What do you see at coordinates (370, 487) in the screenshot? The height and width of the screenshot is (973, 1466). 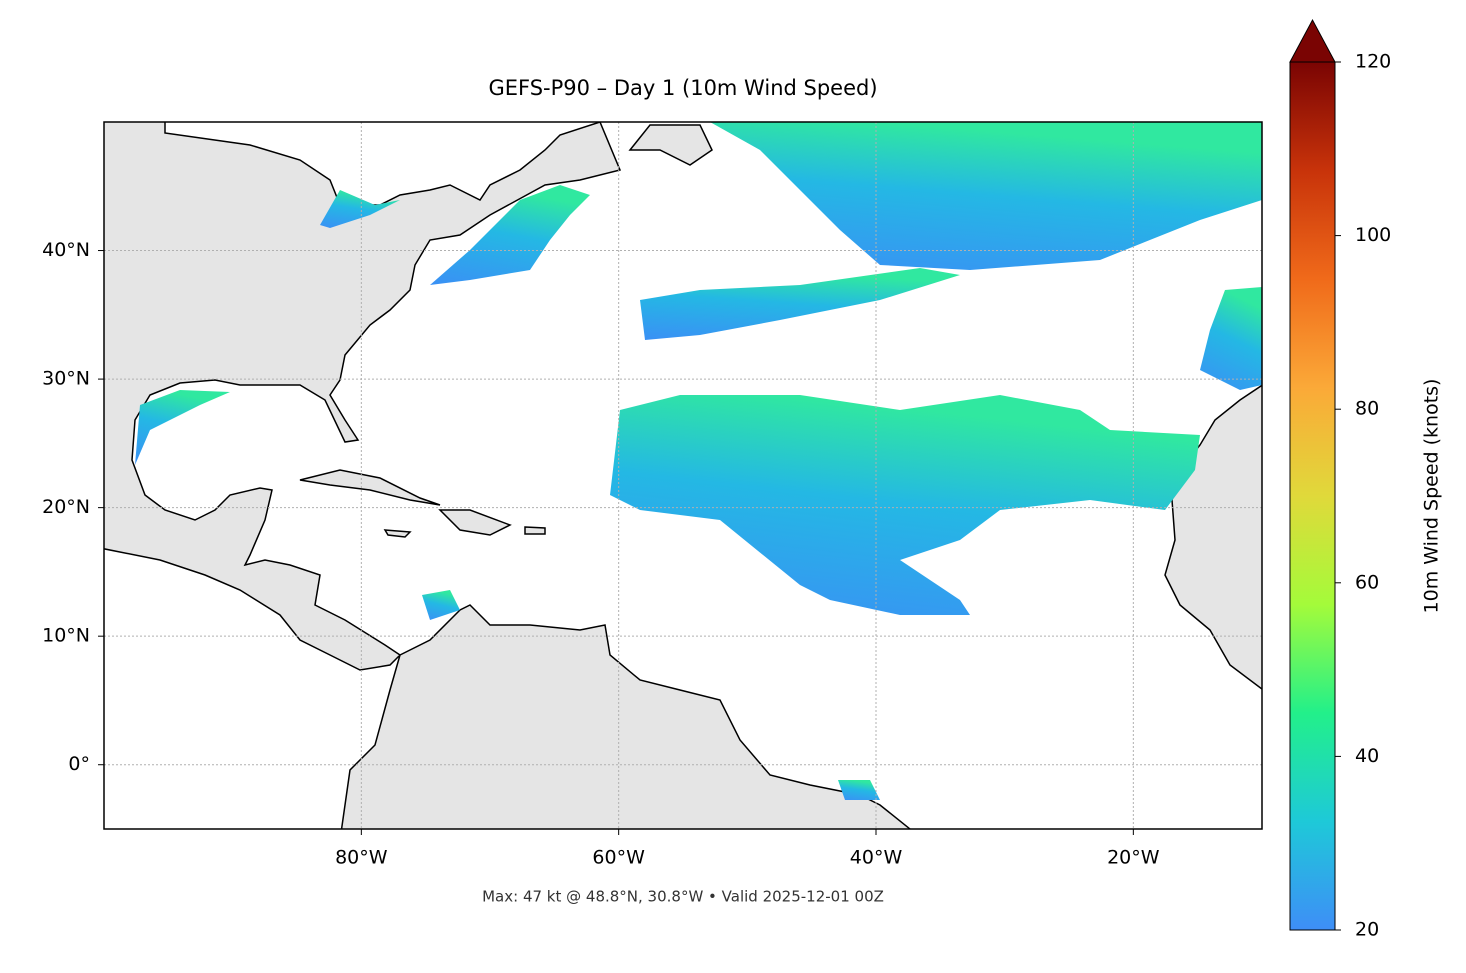 I see `cuba` at bounding box center [370, 487].